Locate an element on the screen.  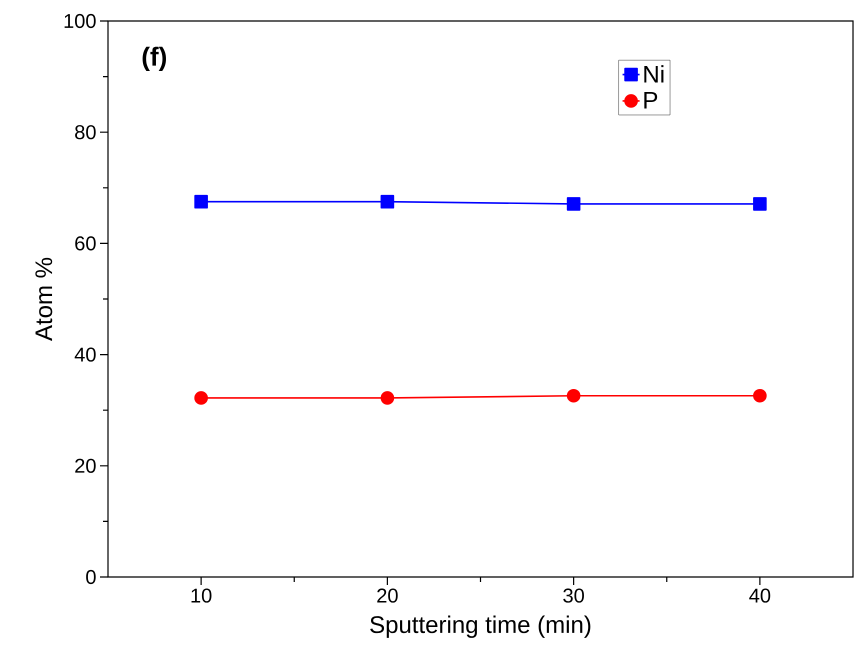
legend-label: P is located at coordinates (651, 100).